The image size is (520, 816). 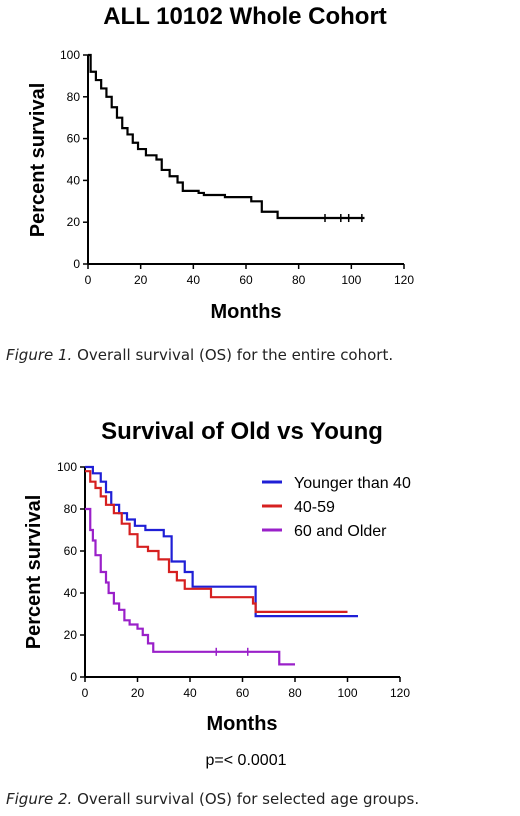 What do you see at coordinates (347, 693) in the screenshot?
I see `chart2-xtick-label: 100` at bounding box center [347, 693].